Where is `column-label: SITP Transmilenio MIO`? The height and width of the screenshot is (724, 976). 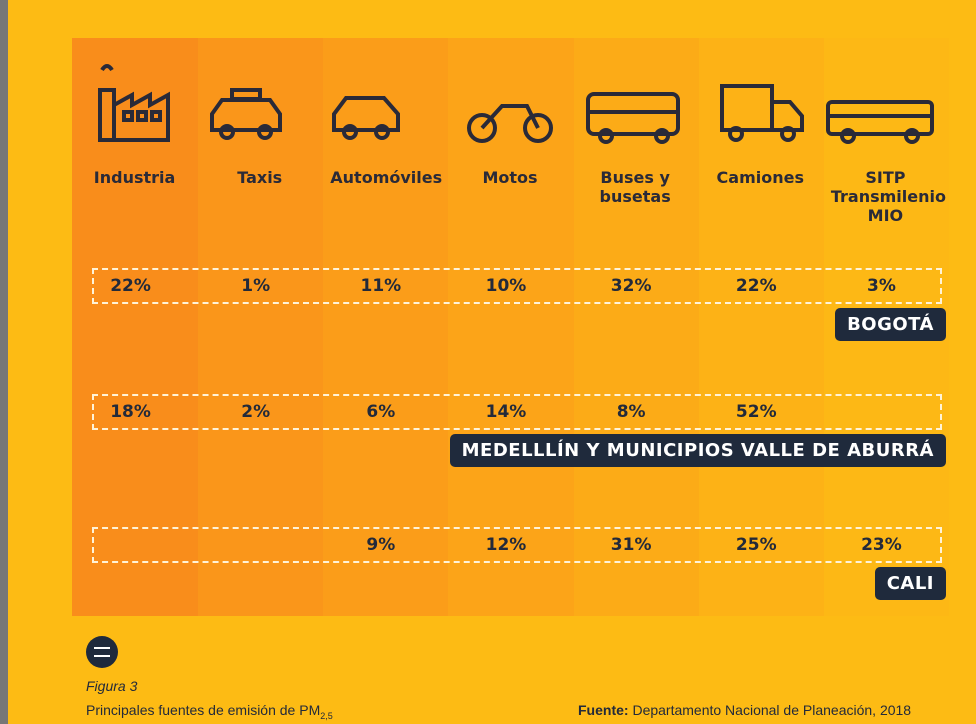 column-label: SITP Transmilenio MIO is located at coordinates (888, 196).